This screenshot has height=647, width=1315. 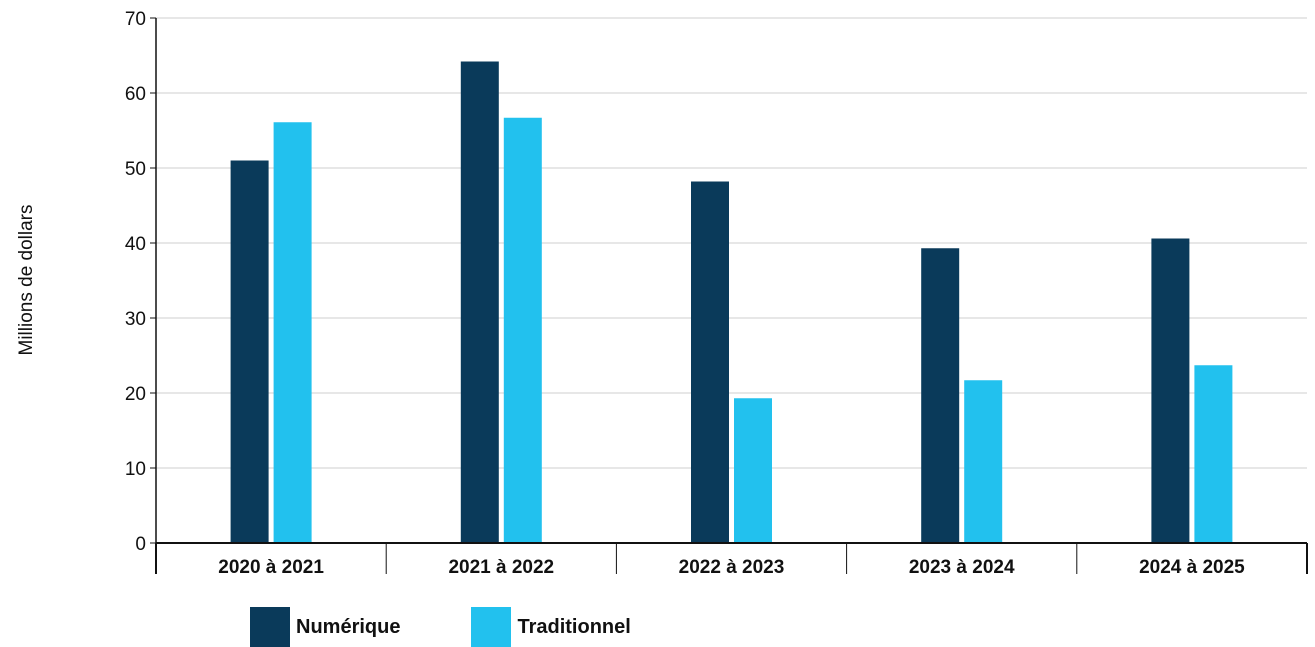 What do you see at coordinates (1192, 567) in the screenshot?
I see `x-tick-label-4: 2024 à 2025` at bounding box center [1192, 567].